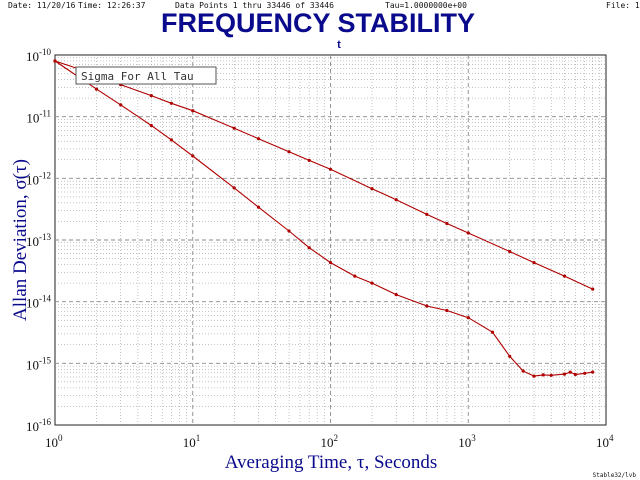 The image size is (640, 480). I want to click on header-date: Date: 11/20/16, so click(42, 5).